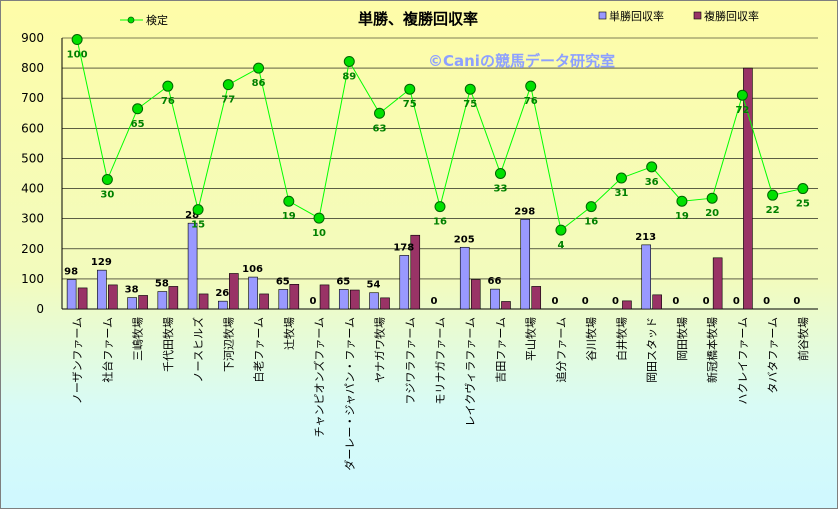 This screenshot has width=838, height=509. What do you see at coordinates (773, 355) in the screenshot?
I see `x-tick-label: タバタファーム` at bounding box center [773, 355].